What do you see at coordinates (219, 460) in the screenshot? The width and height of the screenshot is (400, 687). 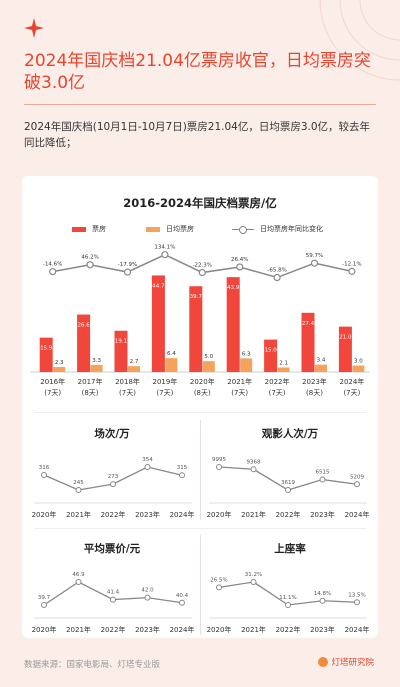 I see `data-label: 9995` at bounding box center [219, 460].